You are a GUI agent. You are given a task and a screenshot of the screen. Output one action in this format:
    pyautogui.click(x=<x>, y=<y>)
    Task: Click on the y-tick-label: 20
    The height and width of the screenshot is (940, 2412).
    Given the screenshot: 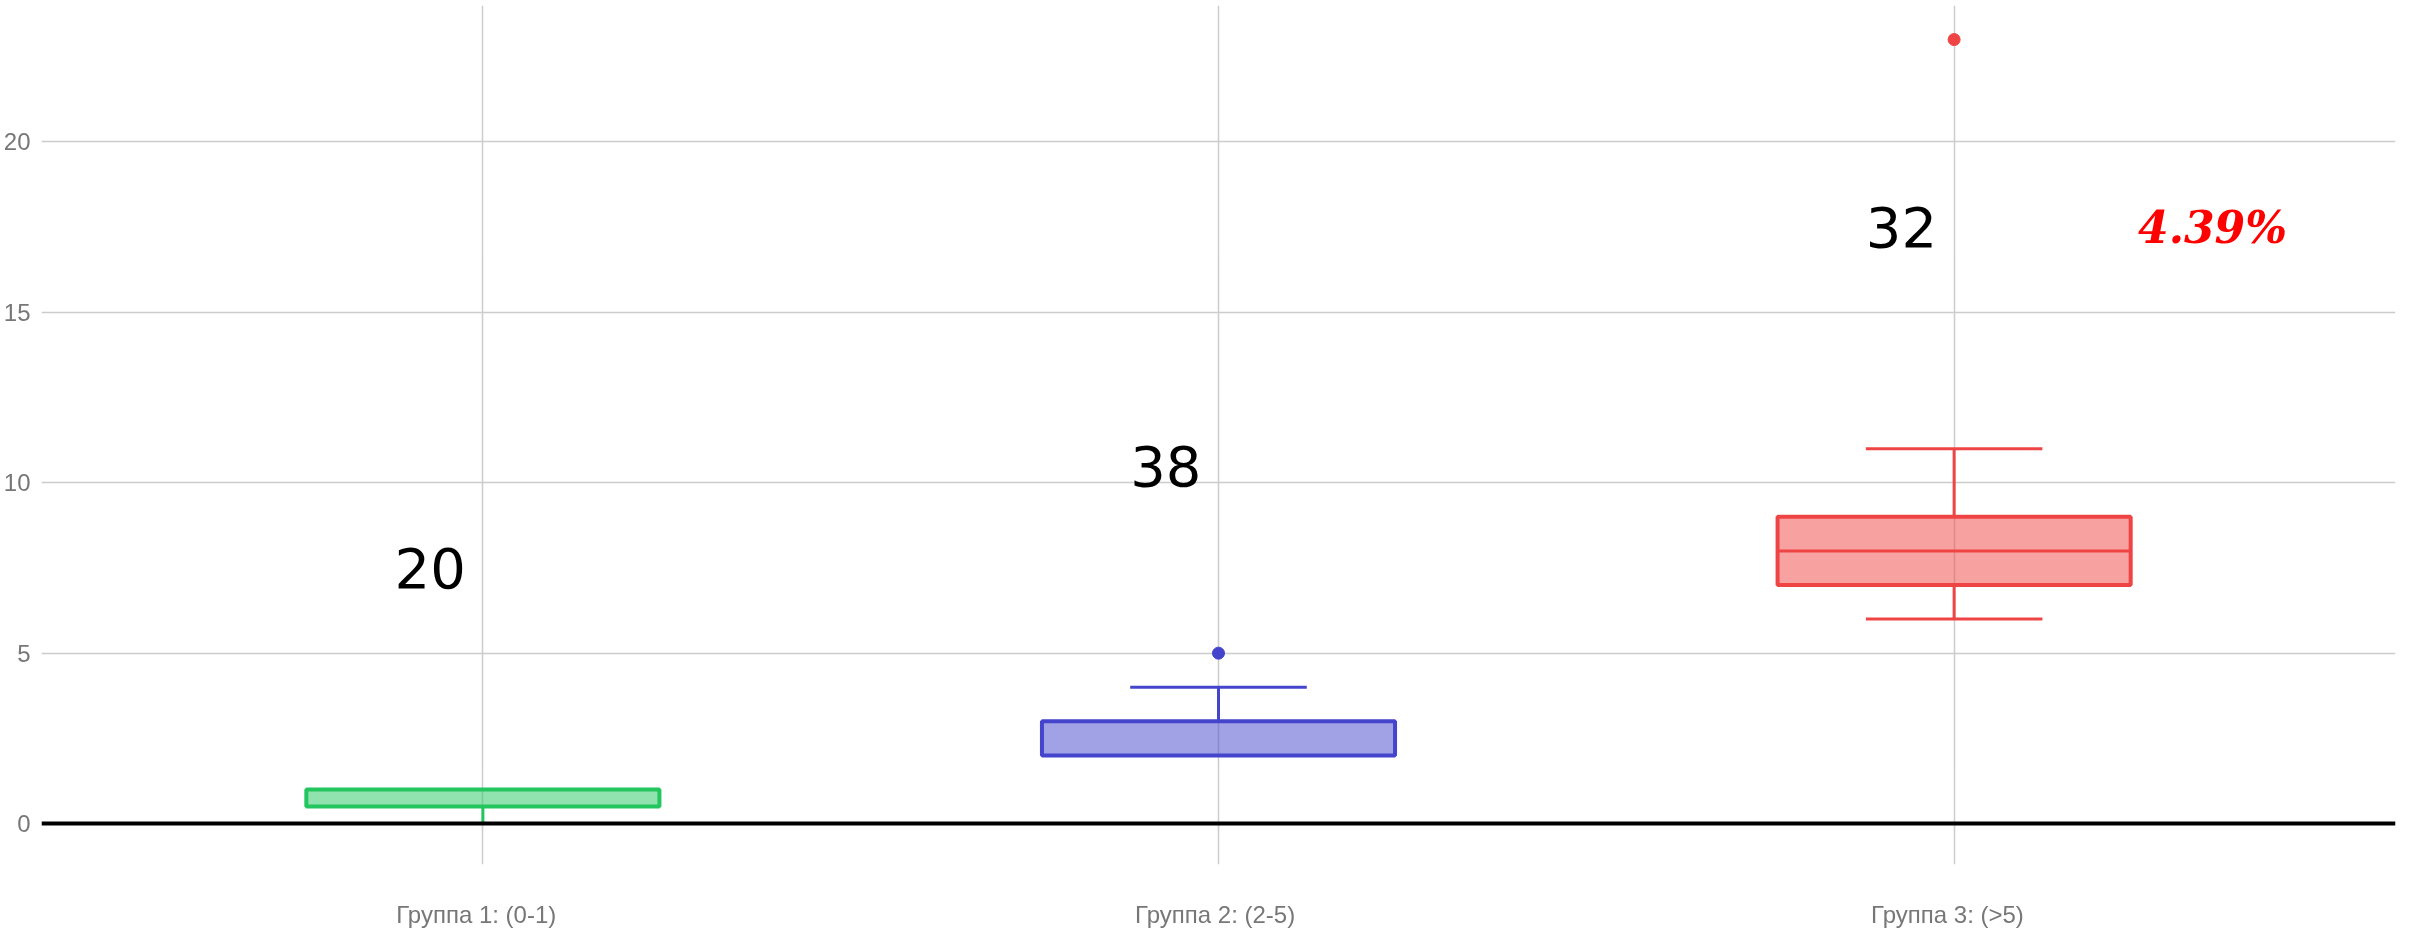 What is the action you would take?
    pyautogui.click(x=17, y=142)
    